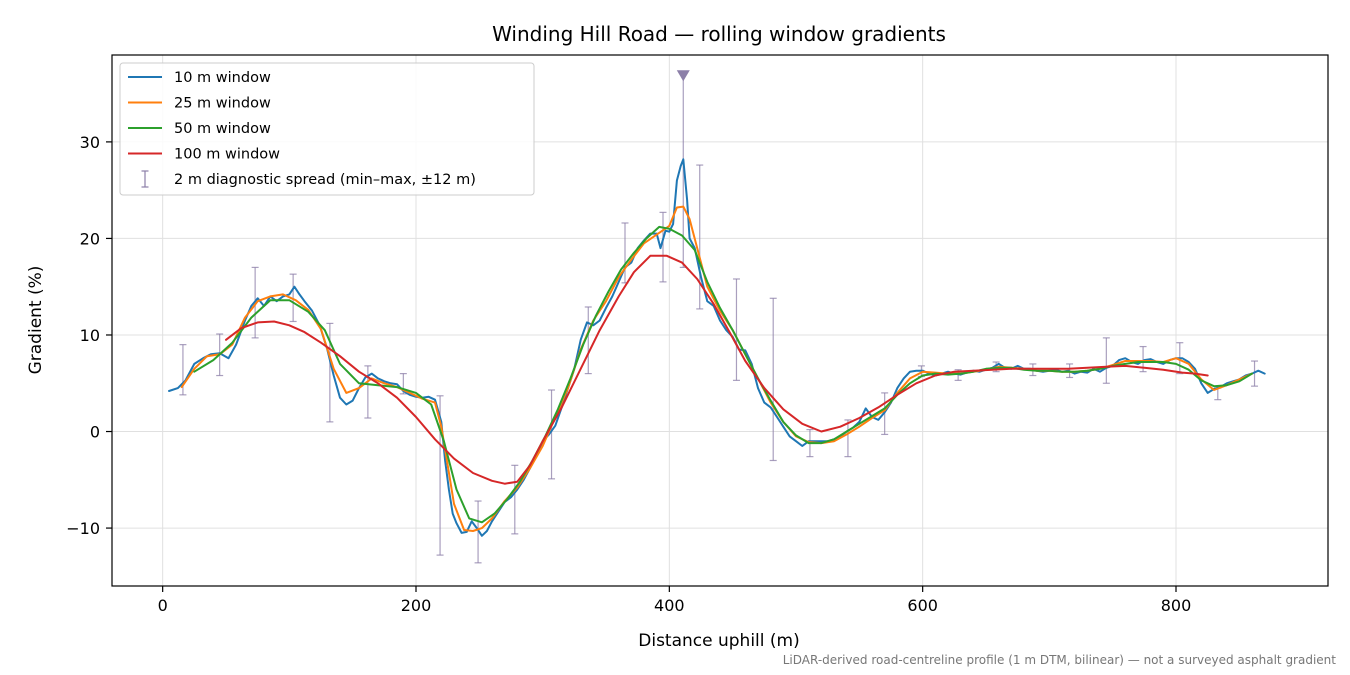  I want to click on x-tick-label: 200, so click(416, 605).